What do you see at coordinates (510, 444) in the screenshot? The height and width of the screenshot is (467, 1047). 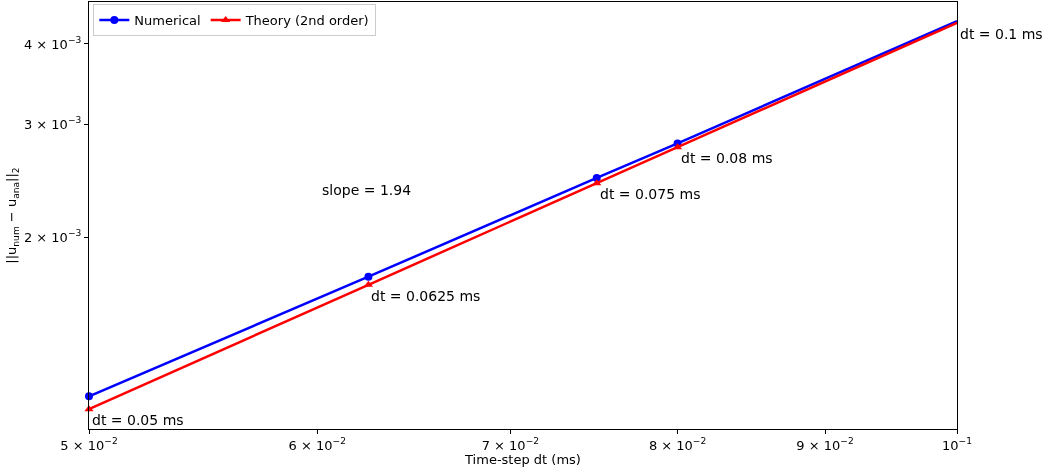 I see `x-tick-label: 7 × 10$^{−2}$` at bounding box center [510, 444].